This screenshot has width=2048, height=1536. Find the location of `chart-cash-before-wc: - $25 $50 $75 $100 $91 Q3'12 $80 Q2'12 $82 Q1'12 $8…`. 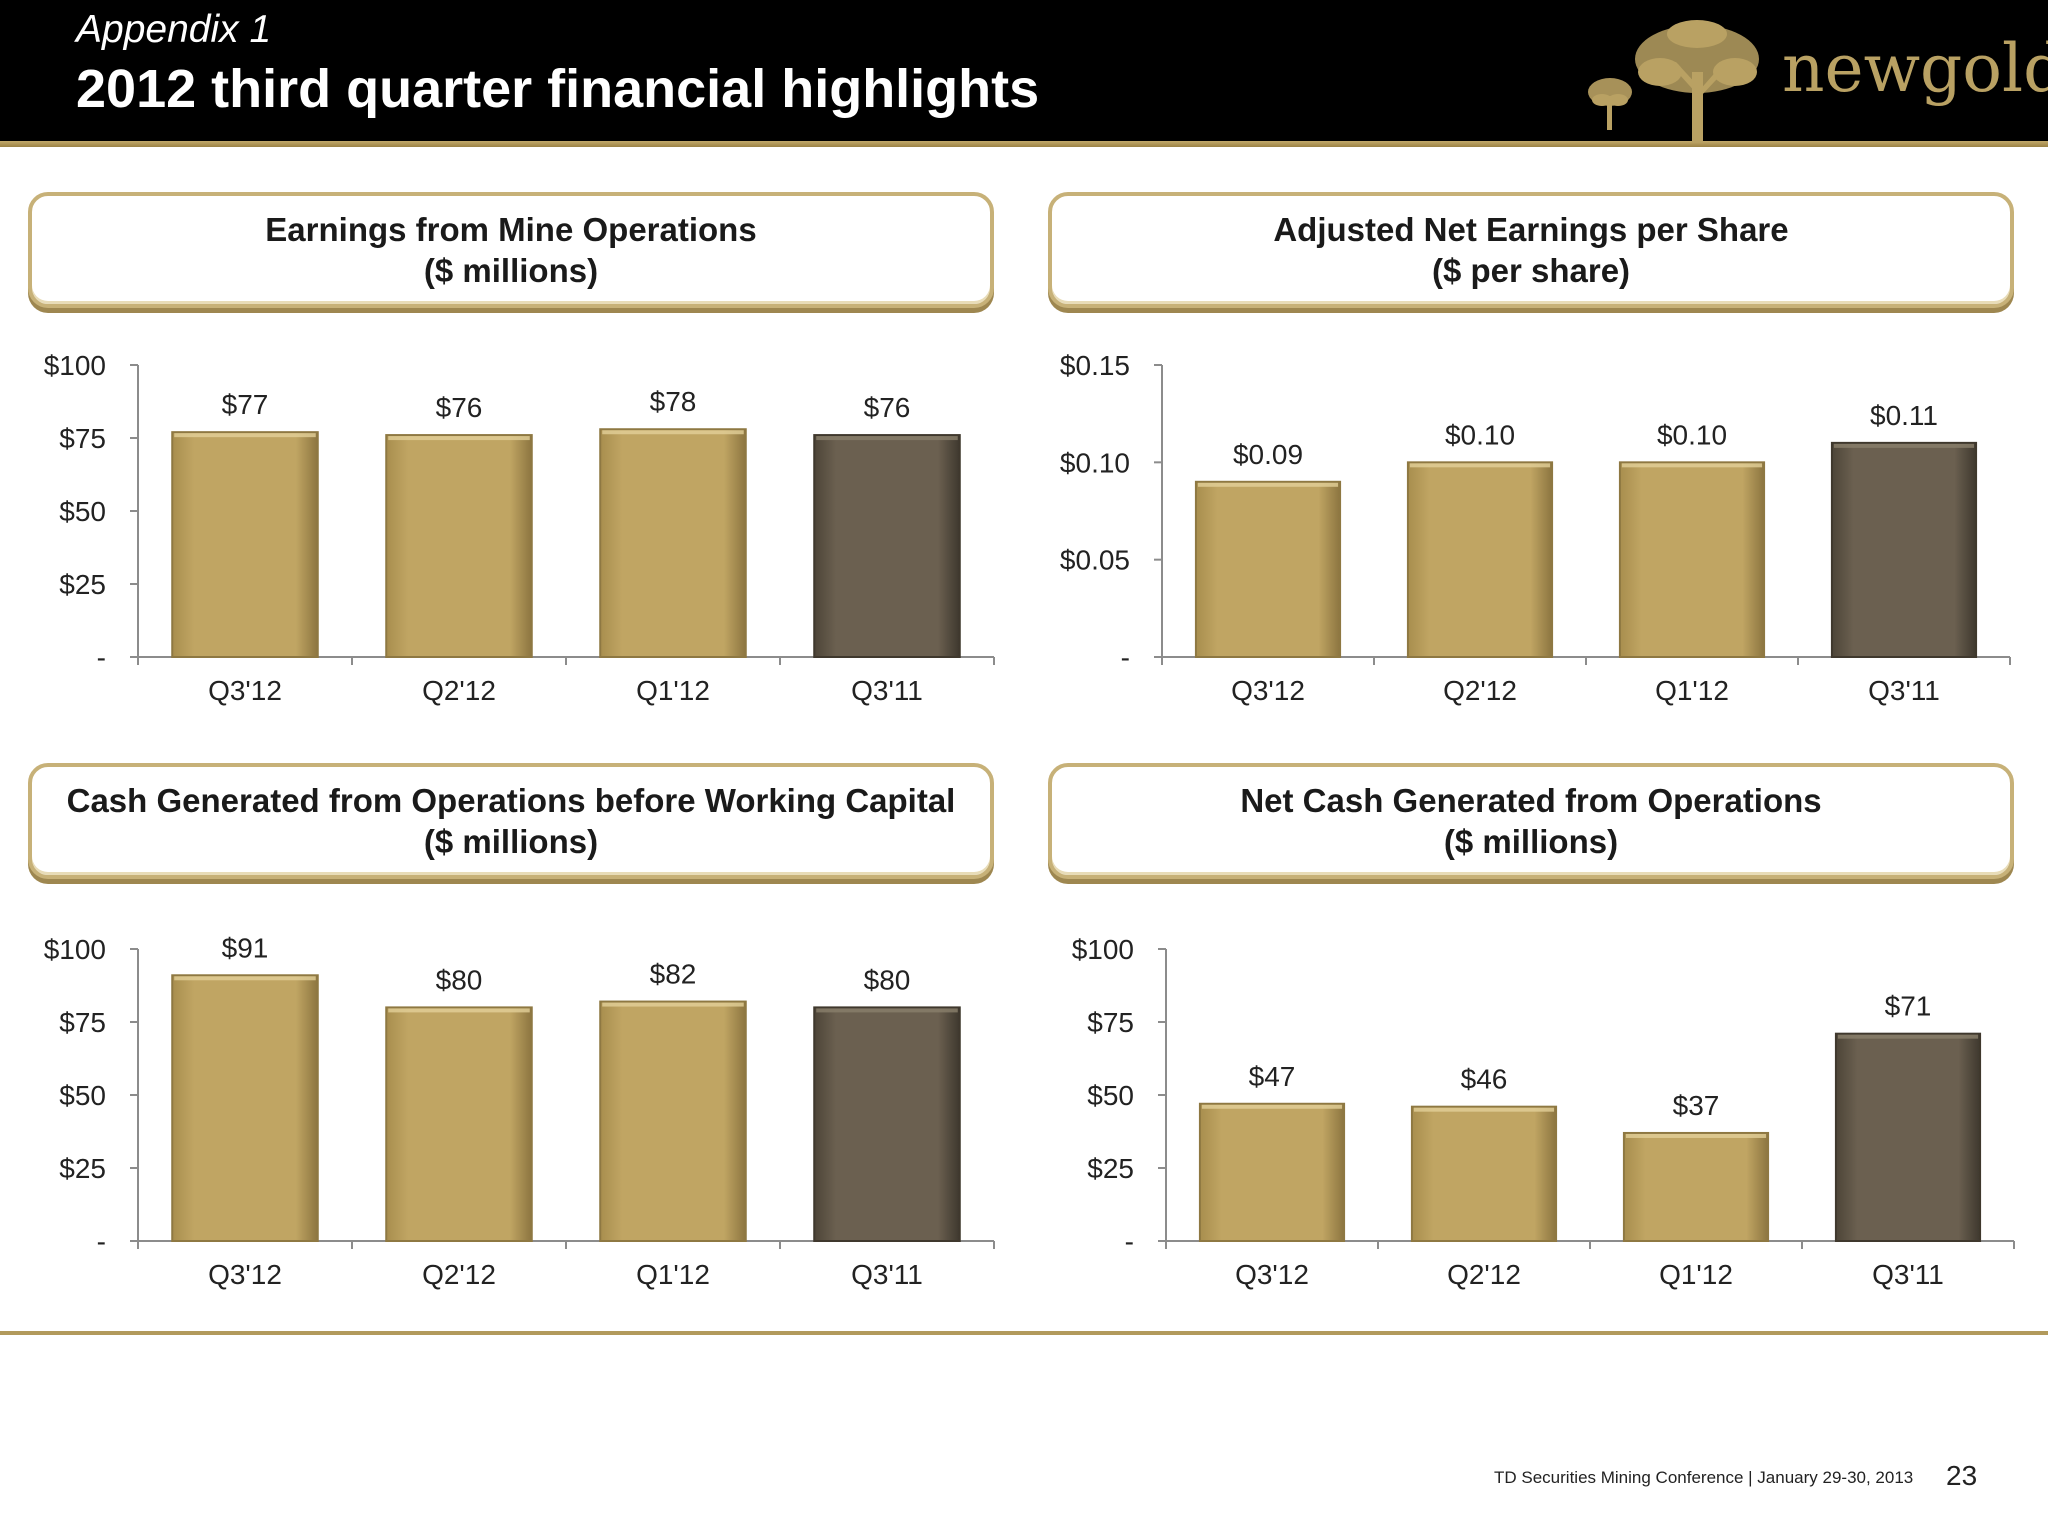

chart-cash-before-wc: - $25 $50 $75 $100 $91 Q3'12 $80 Q2'12 $82 Q1'12 $8… is located at coordinates (512, 1111).